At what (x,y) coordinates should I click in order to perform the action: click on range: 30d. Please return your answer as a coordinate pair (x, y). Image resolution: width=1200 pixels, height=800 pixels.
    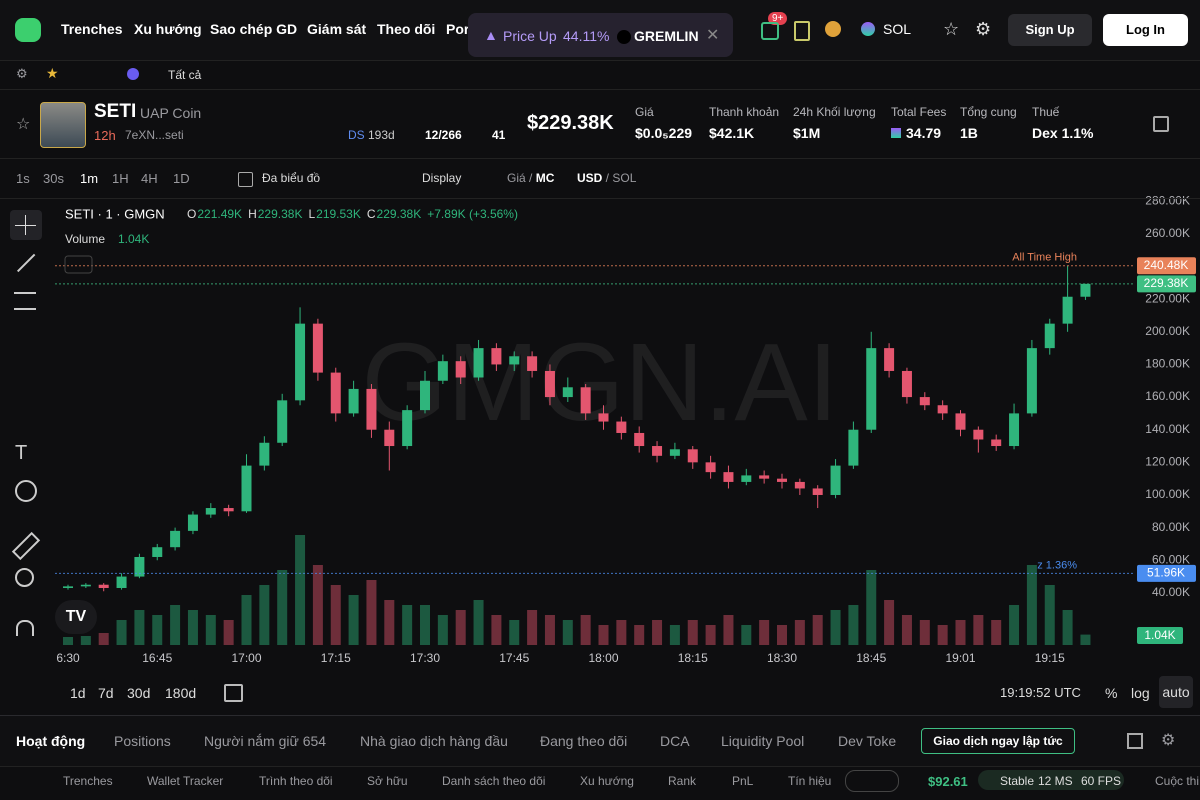
    Looking at the image, I should click on (139, 693).